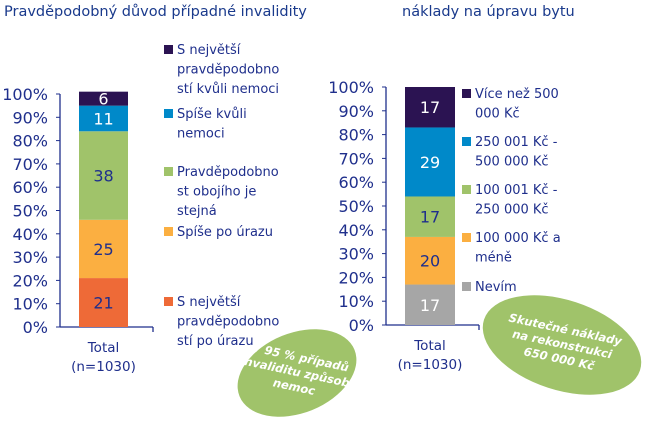 This screenshot has width=651, height=432. Describe the element at coordinates (225, 232) in the screenshot. I see `legend-label: Spíše po úrazu` at that location.